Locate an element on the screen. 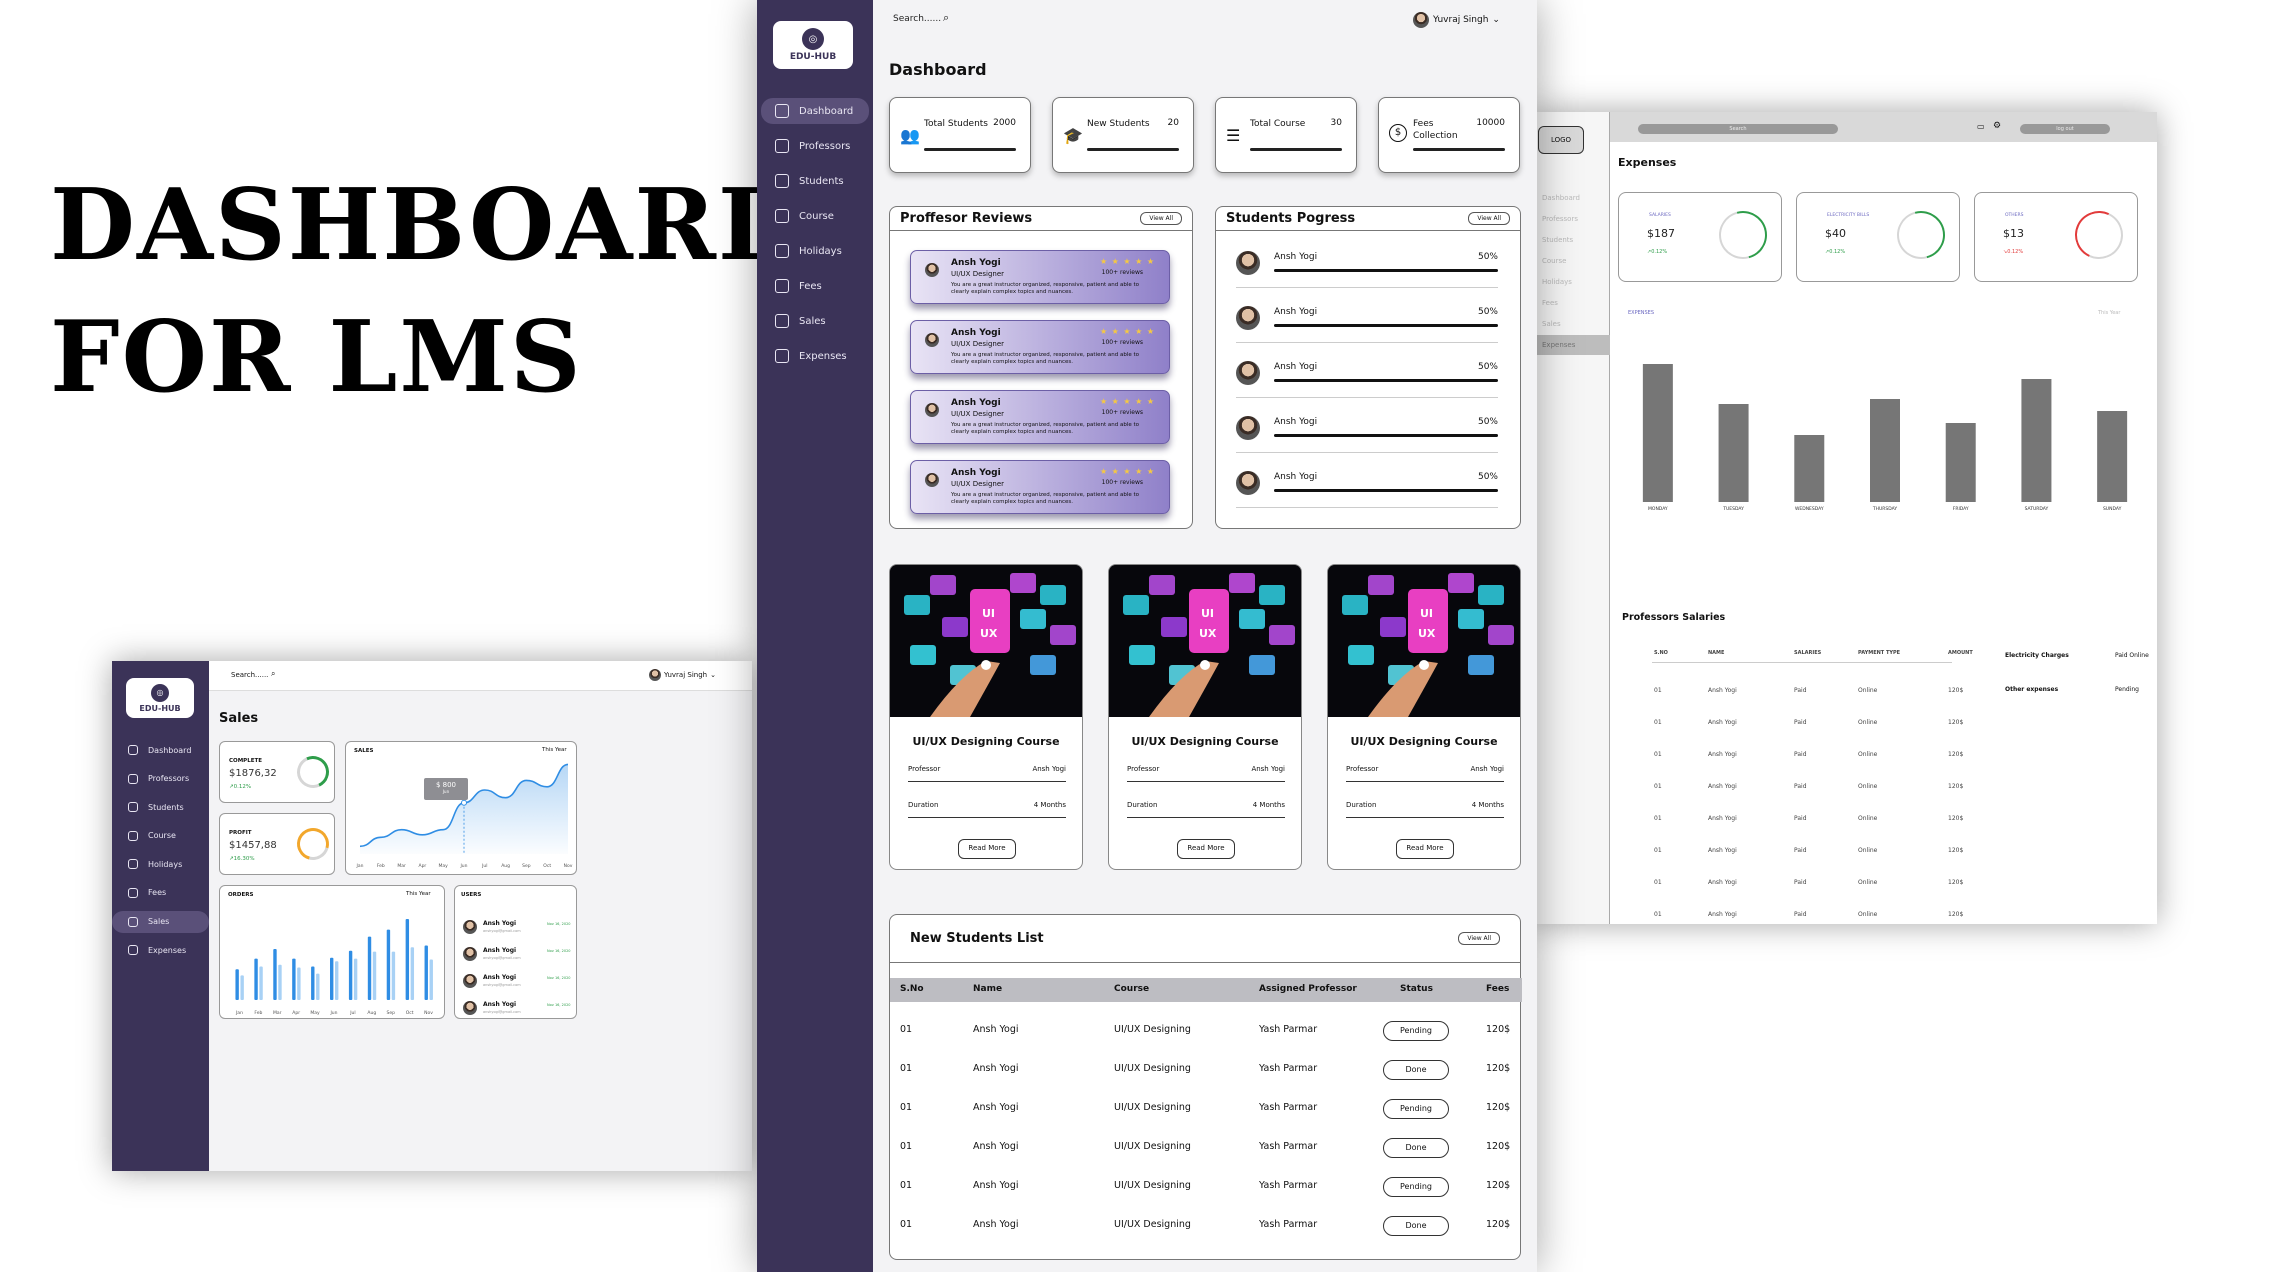 The width and height of the screenshot is (2280, 1272). column-header-amount: AMOUNT is located at coordinates (1960, 653).